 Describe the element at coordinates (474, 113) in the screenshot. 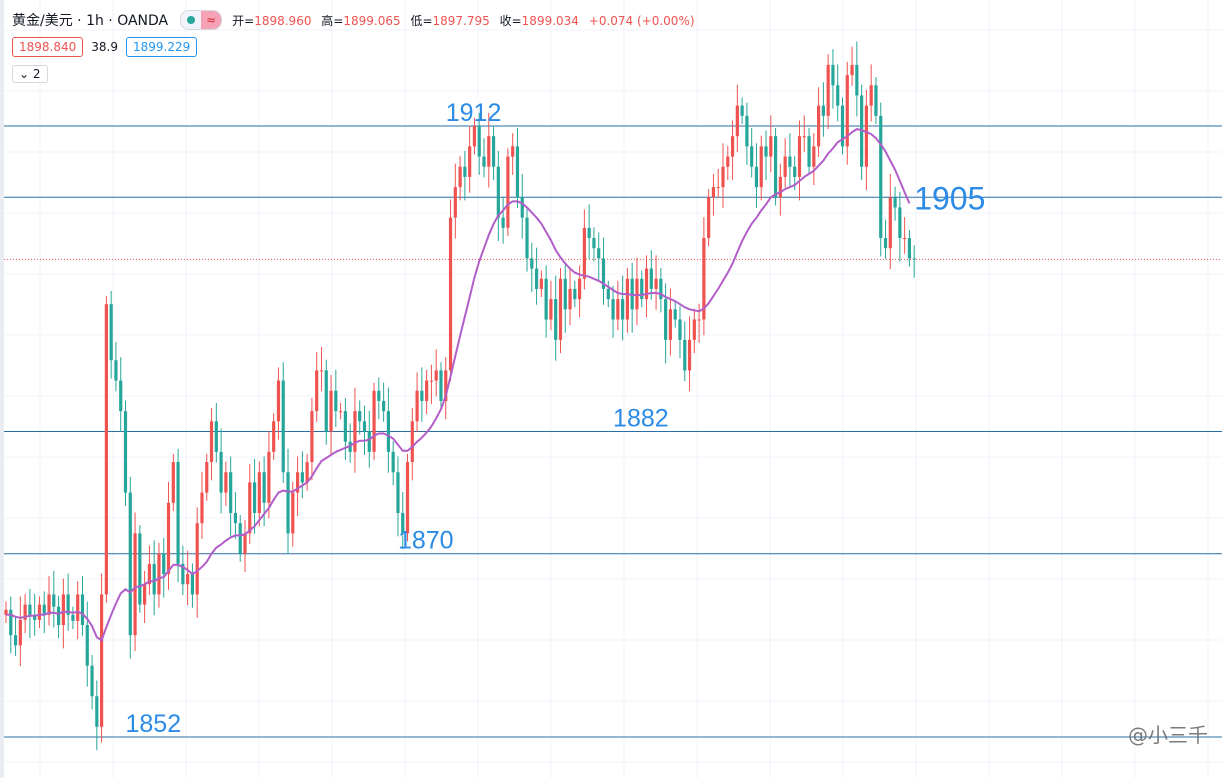

I see `level-annotation: 1912` at that location.